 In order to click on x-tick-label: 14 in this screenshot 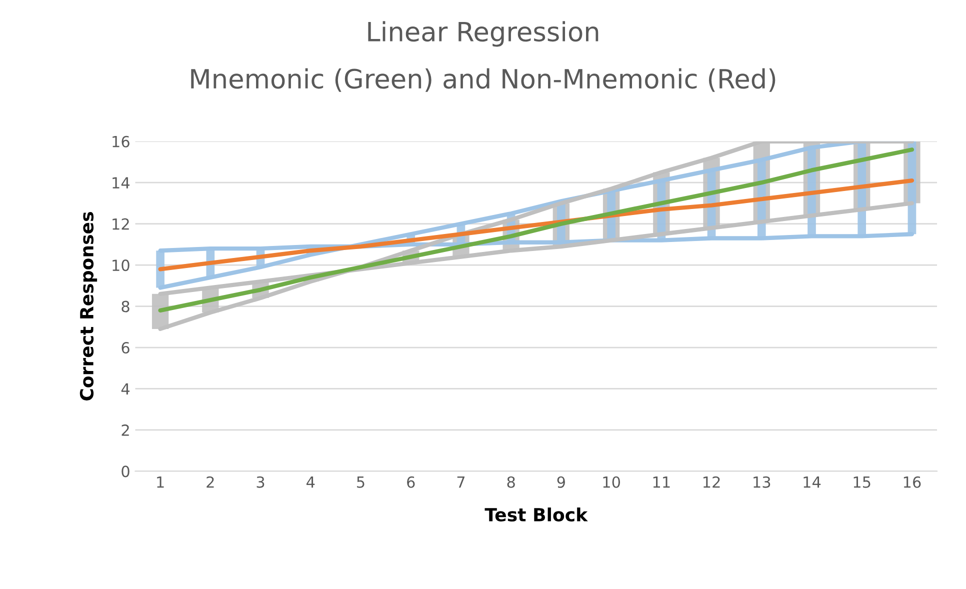, I will do `click(812, 482)`.